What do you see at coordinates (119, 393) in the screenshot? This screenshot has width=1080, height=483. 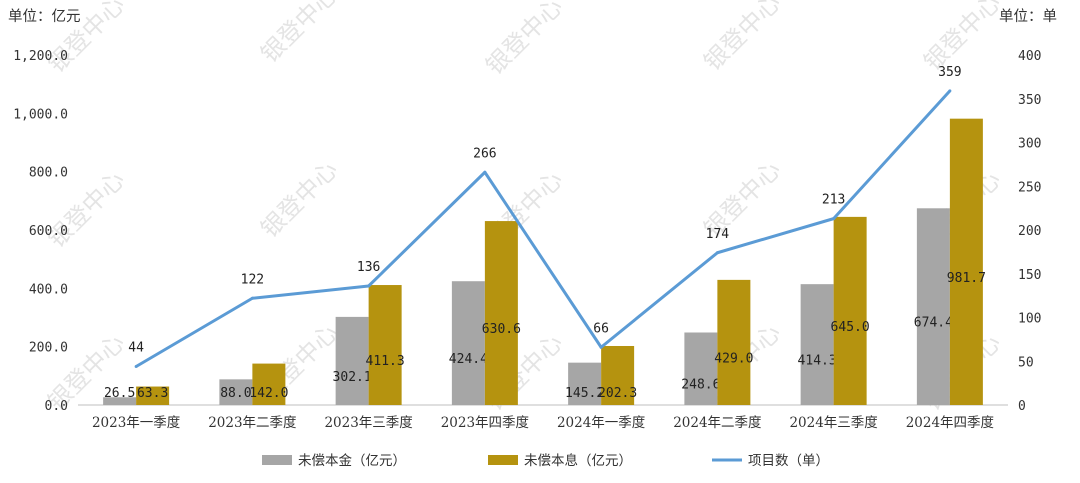 I see `bar-data-label: 26.5` at bounding box center [119, 393].